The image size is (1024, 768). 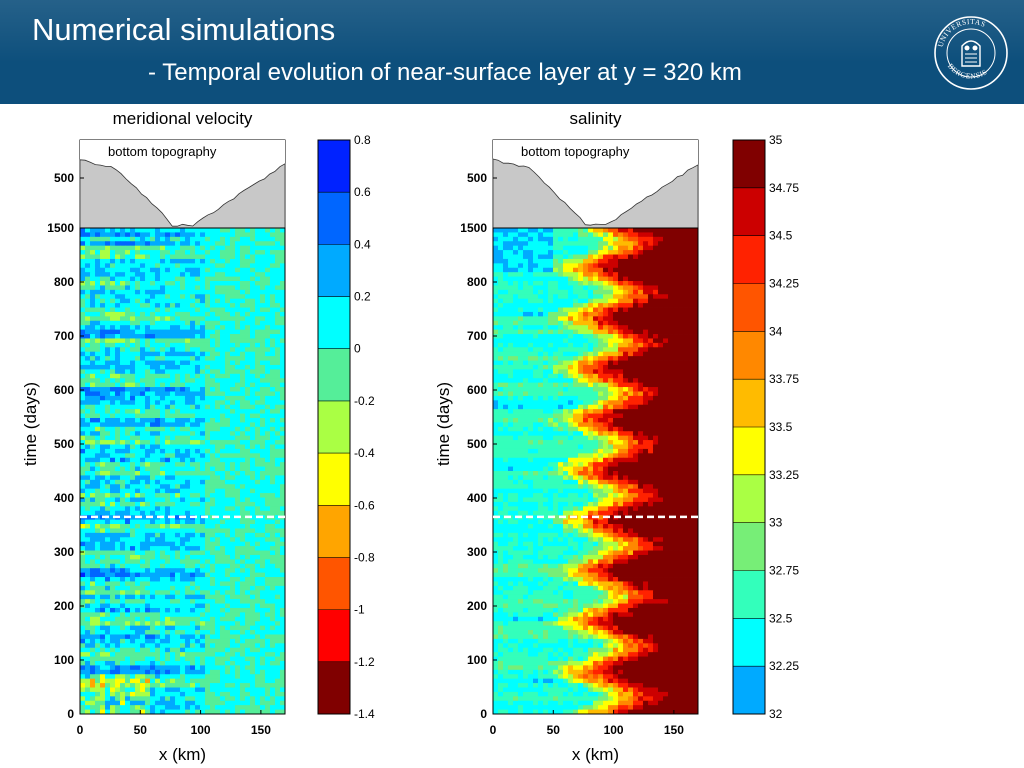 I want to click on depth-tick-label: 500, so click(x=64, y=178).